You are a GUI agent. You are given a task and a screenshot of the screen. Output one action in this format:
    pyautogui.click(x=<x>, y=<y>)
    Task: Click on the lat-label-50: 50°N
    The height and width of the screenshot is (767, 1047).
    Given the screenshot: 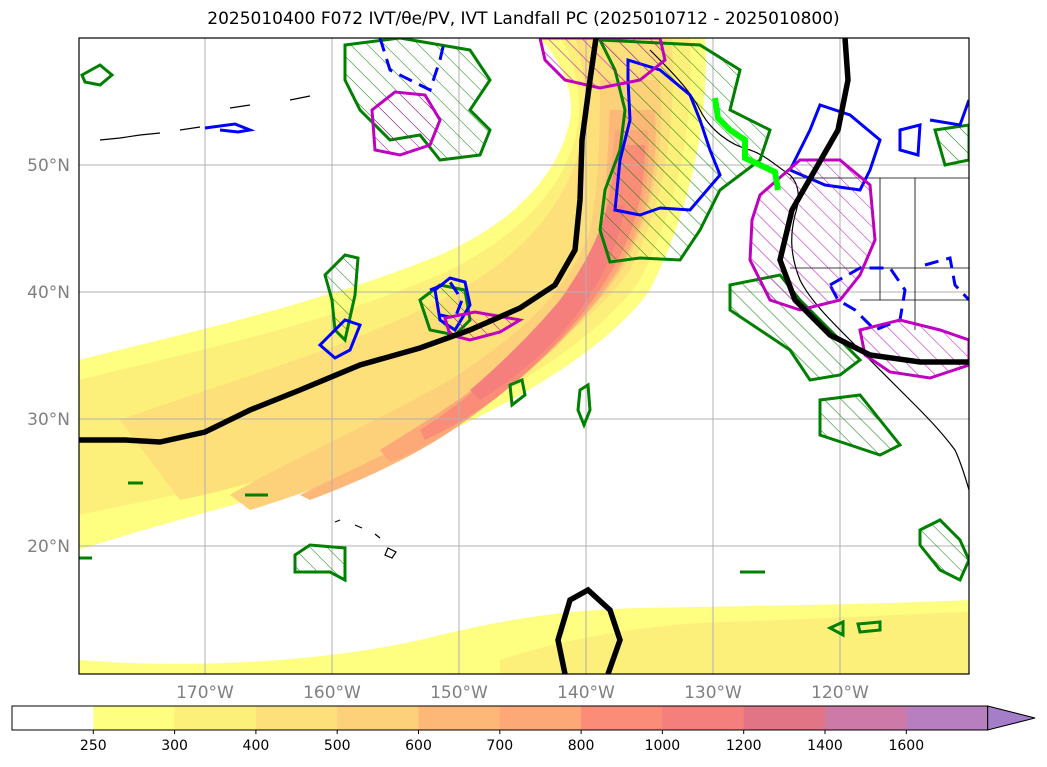 What is the action you would take?
    pyautogui.click(x=48, y=166)
    